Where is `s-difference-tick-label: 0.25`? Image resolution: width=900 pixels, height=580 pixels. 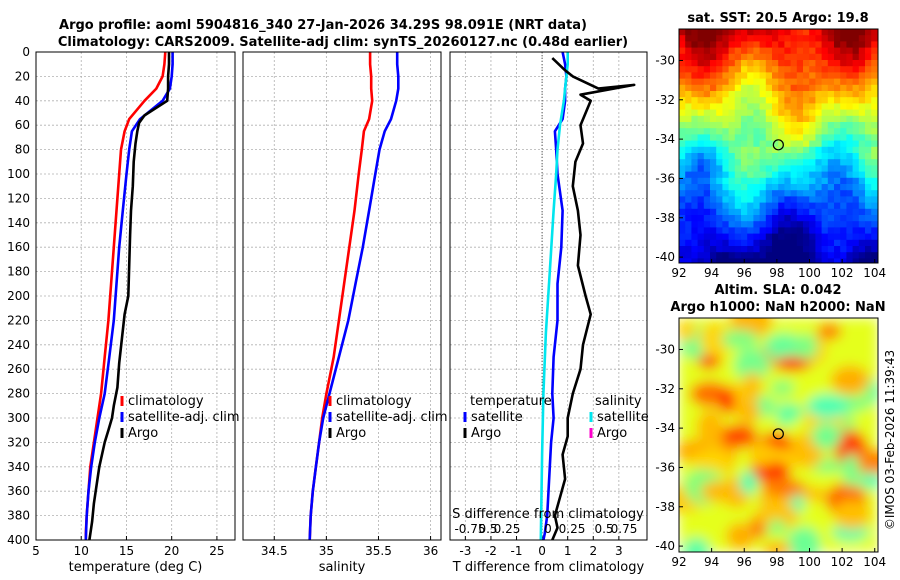
s-difference-tick-label: 0.25 is located at coordinates (572, 529).